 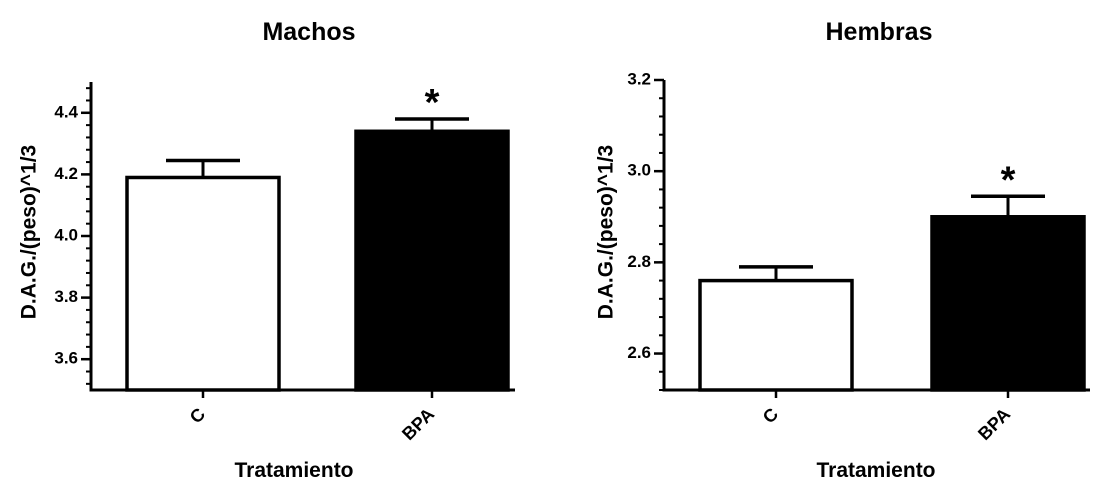 What do you see at coordinates (308, 32) in the screenshot?
I see `chart-title: Machos` at bounding box center [308, 32].